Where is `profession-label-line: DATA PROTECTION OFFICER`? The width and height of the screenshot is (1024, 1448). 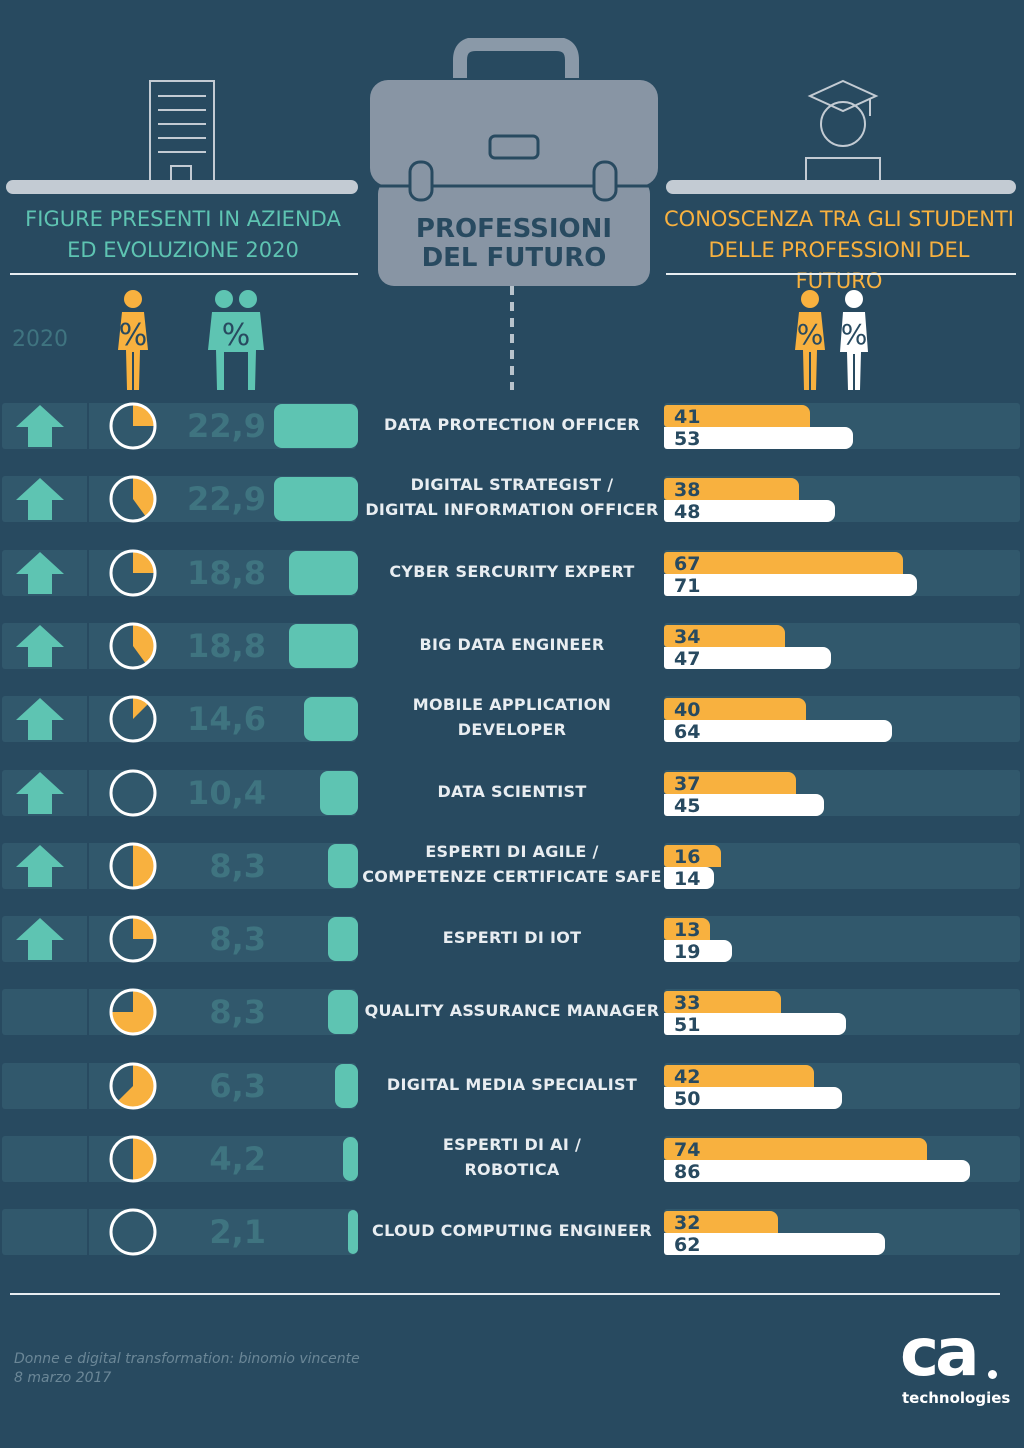 profession-label-line: DATA PROTECTION OFFICER is located at coordinates (512, 424).